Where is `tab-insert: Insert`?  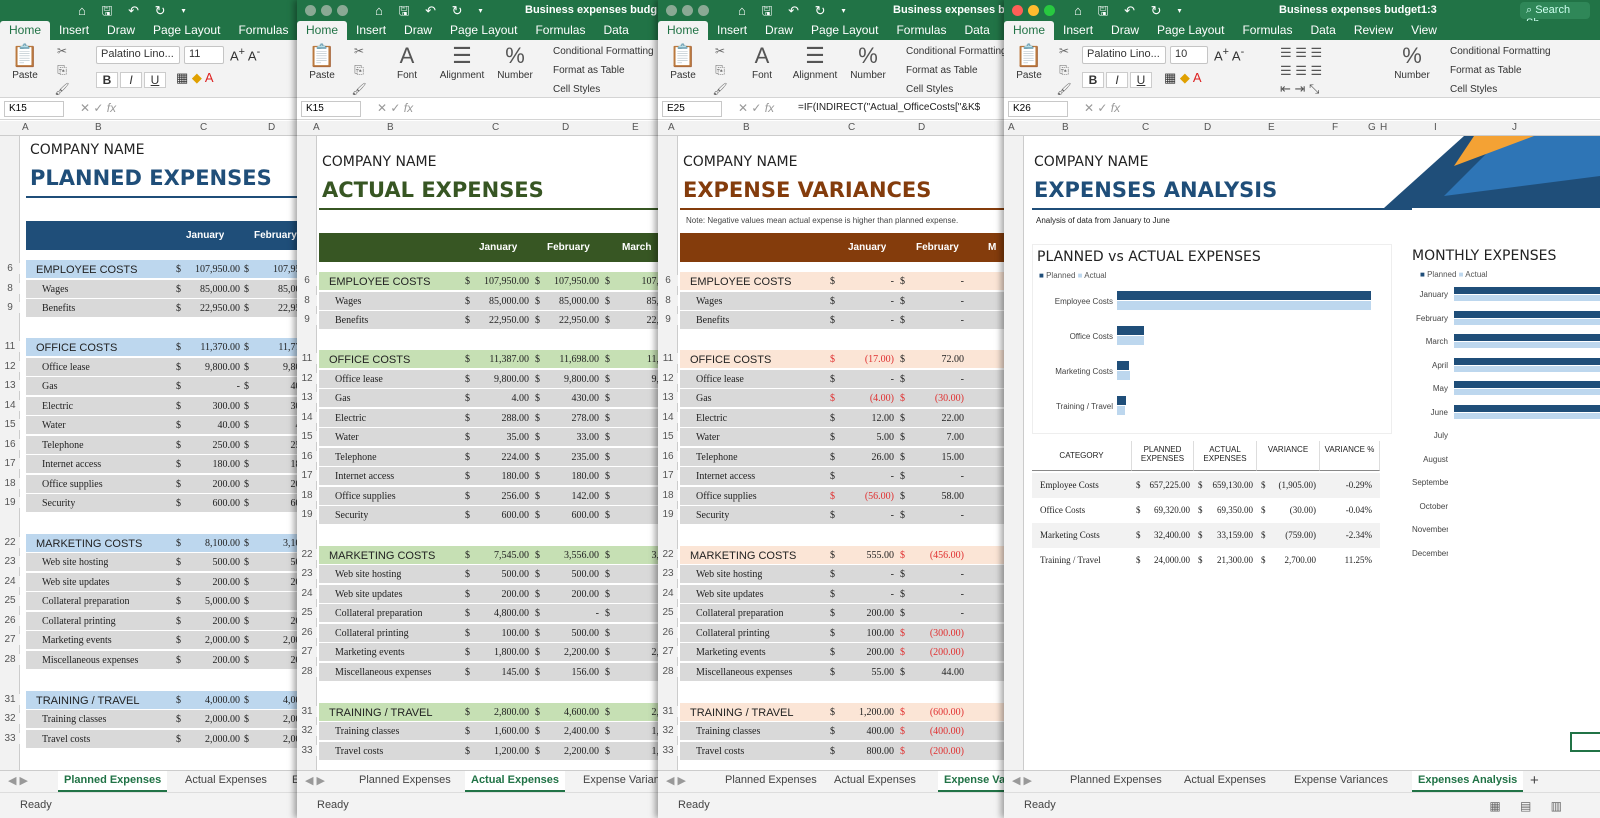 tab-insert: Insert is located at coordinates (732, 30).